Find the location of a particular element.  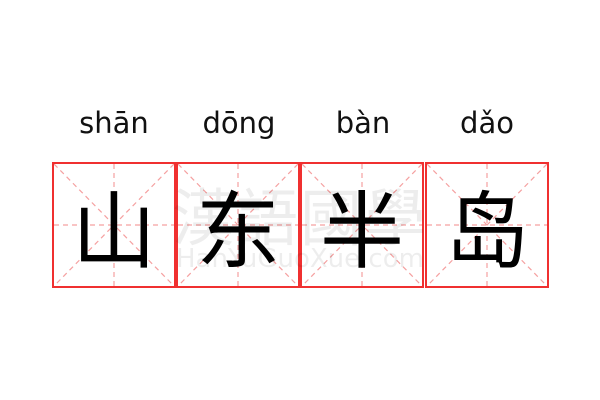

character-cell: 山 is located at coordinates (114, 225).